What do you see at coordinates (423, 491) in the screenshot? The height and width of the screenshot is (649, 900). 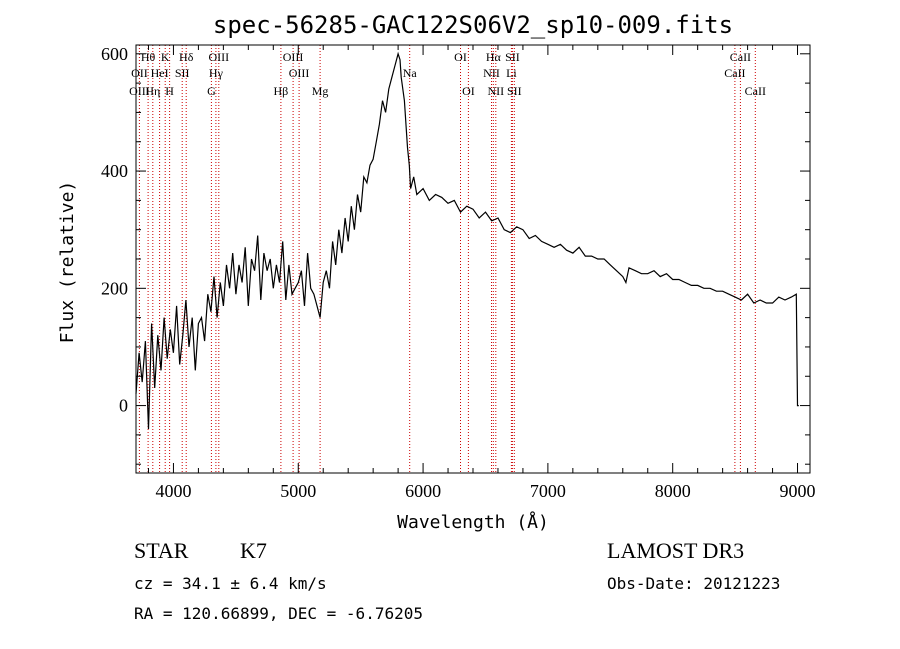 I see `x-tick-label: 6000` at bounding box center [423, 491].